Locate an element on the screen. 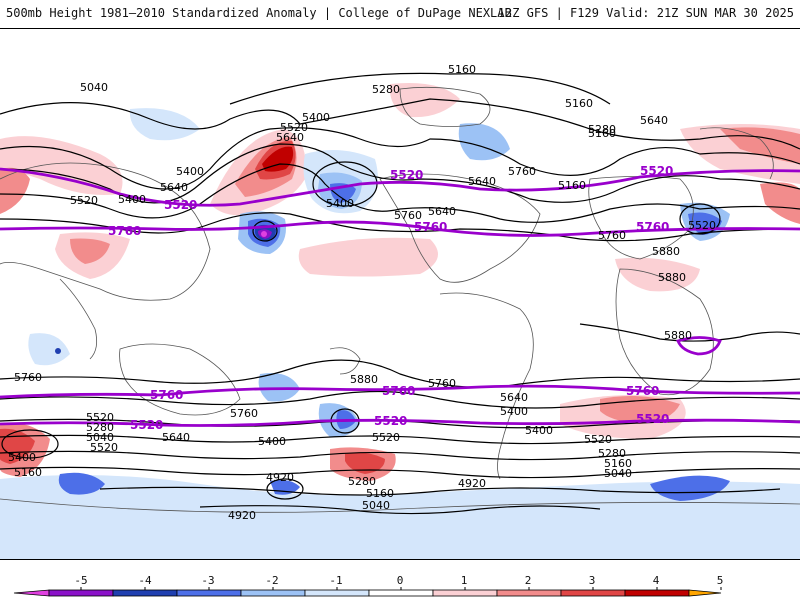  colorbar-tick-label: 2 is located at coordinates (528, 580).